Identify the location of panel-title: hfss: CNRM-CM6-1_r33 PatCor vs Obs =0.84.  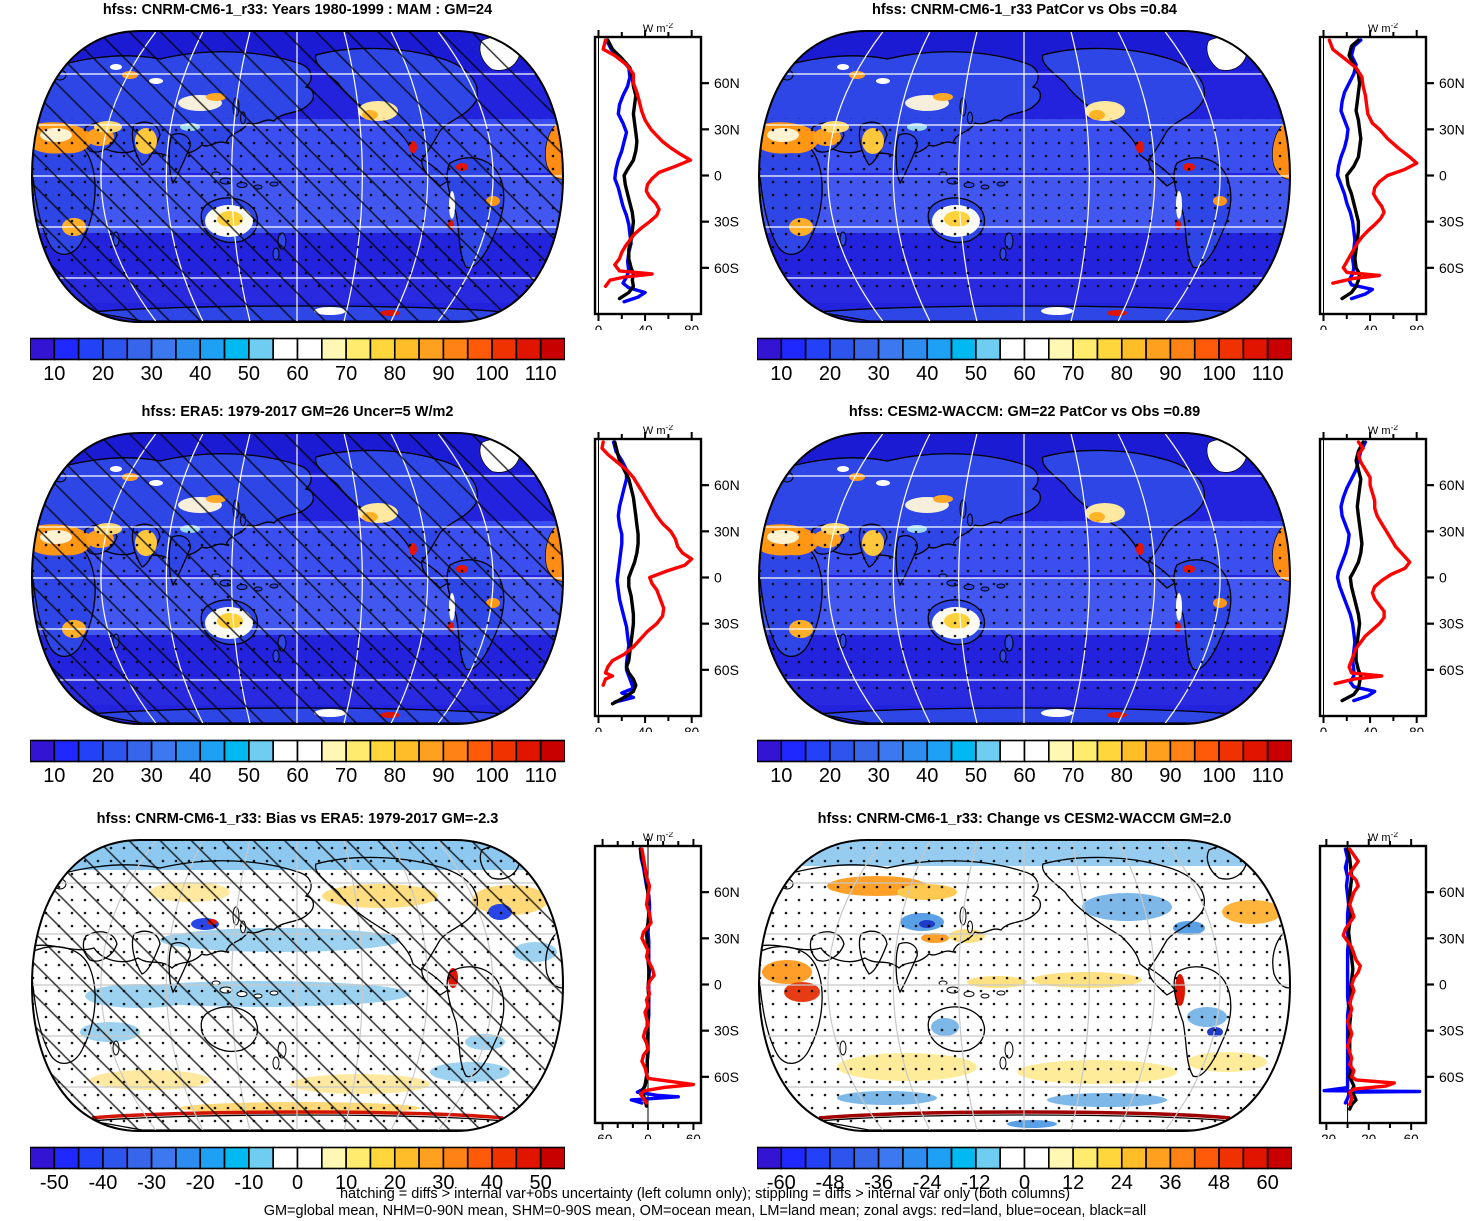
(1024, 10).